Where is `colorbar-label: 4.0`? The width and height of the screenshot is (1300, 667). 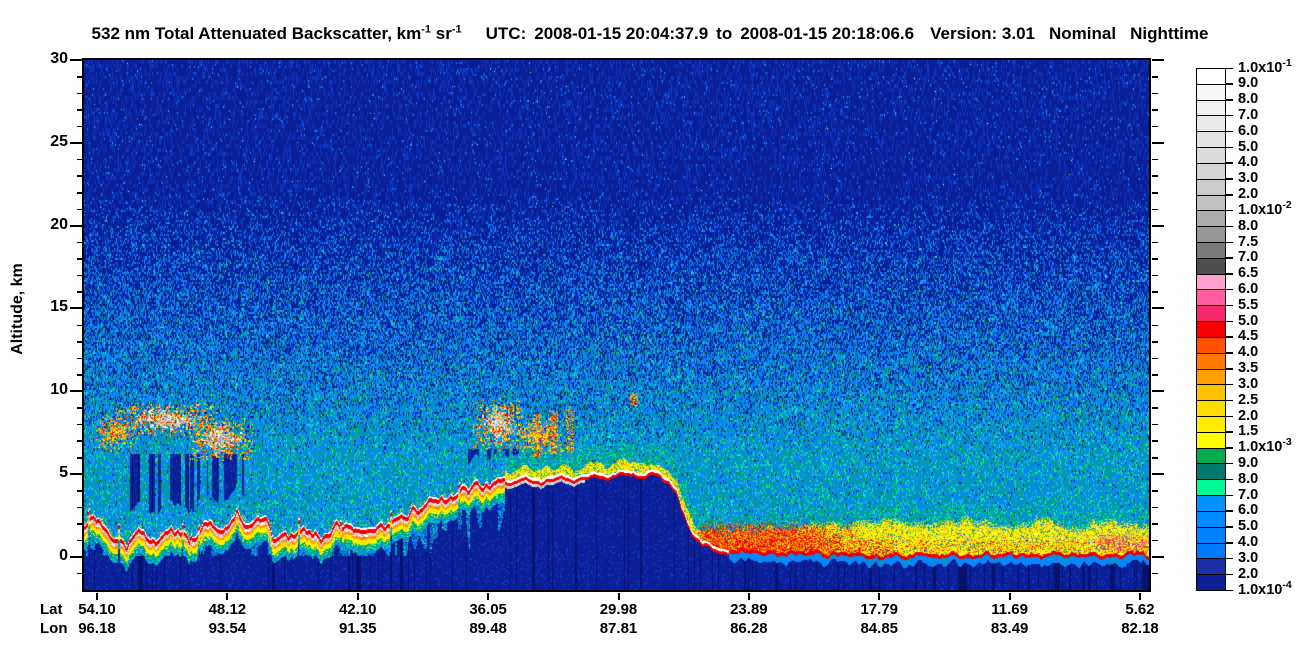 colorbar-label: 4.0 is located at coordinates (1248, 542).